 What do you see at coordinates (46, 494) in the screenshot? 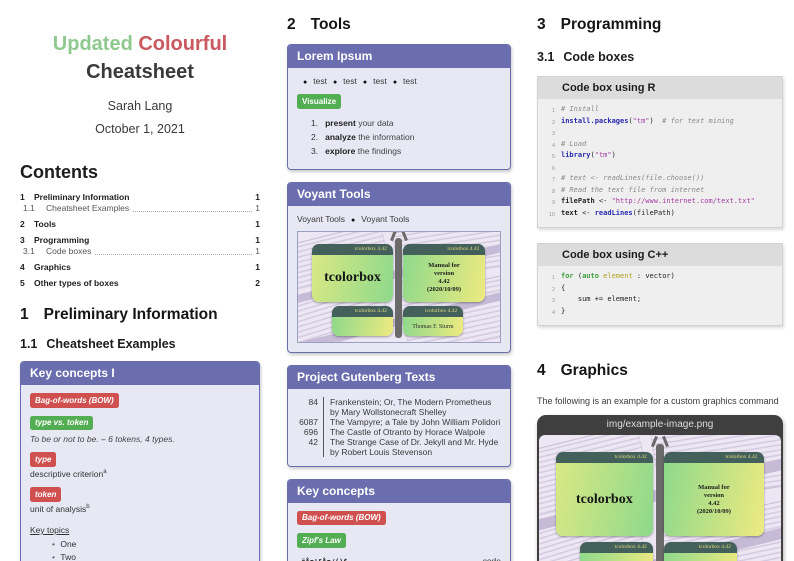
I see `badge-token: token` at bounding box center [46, 494].